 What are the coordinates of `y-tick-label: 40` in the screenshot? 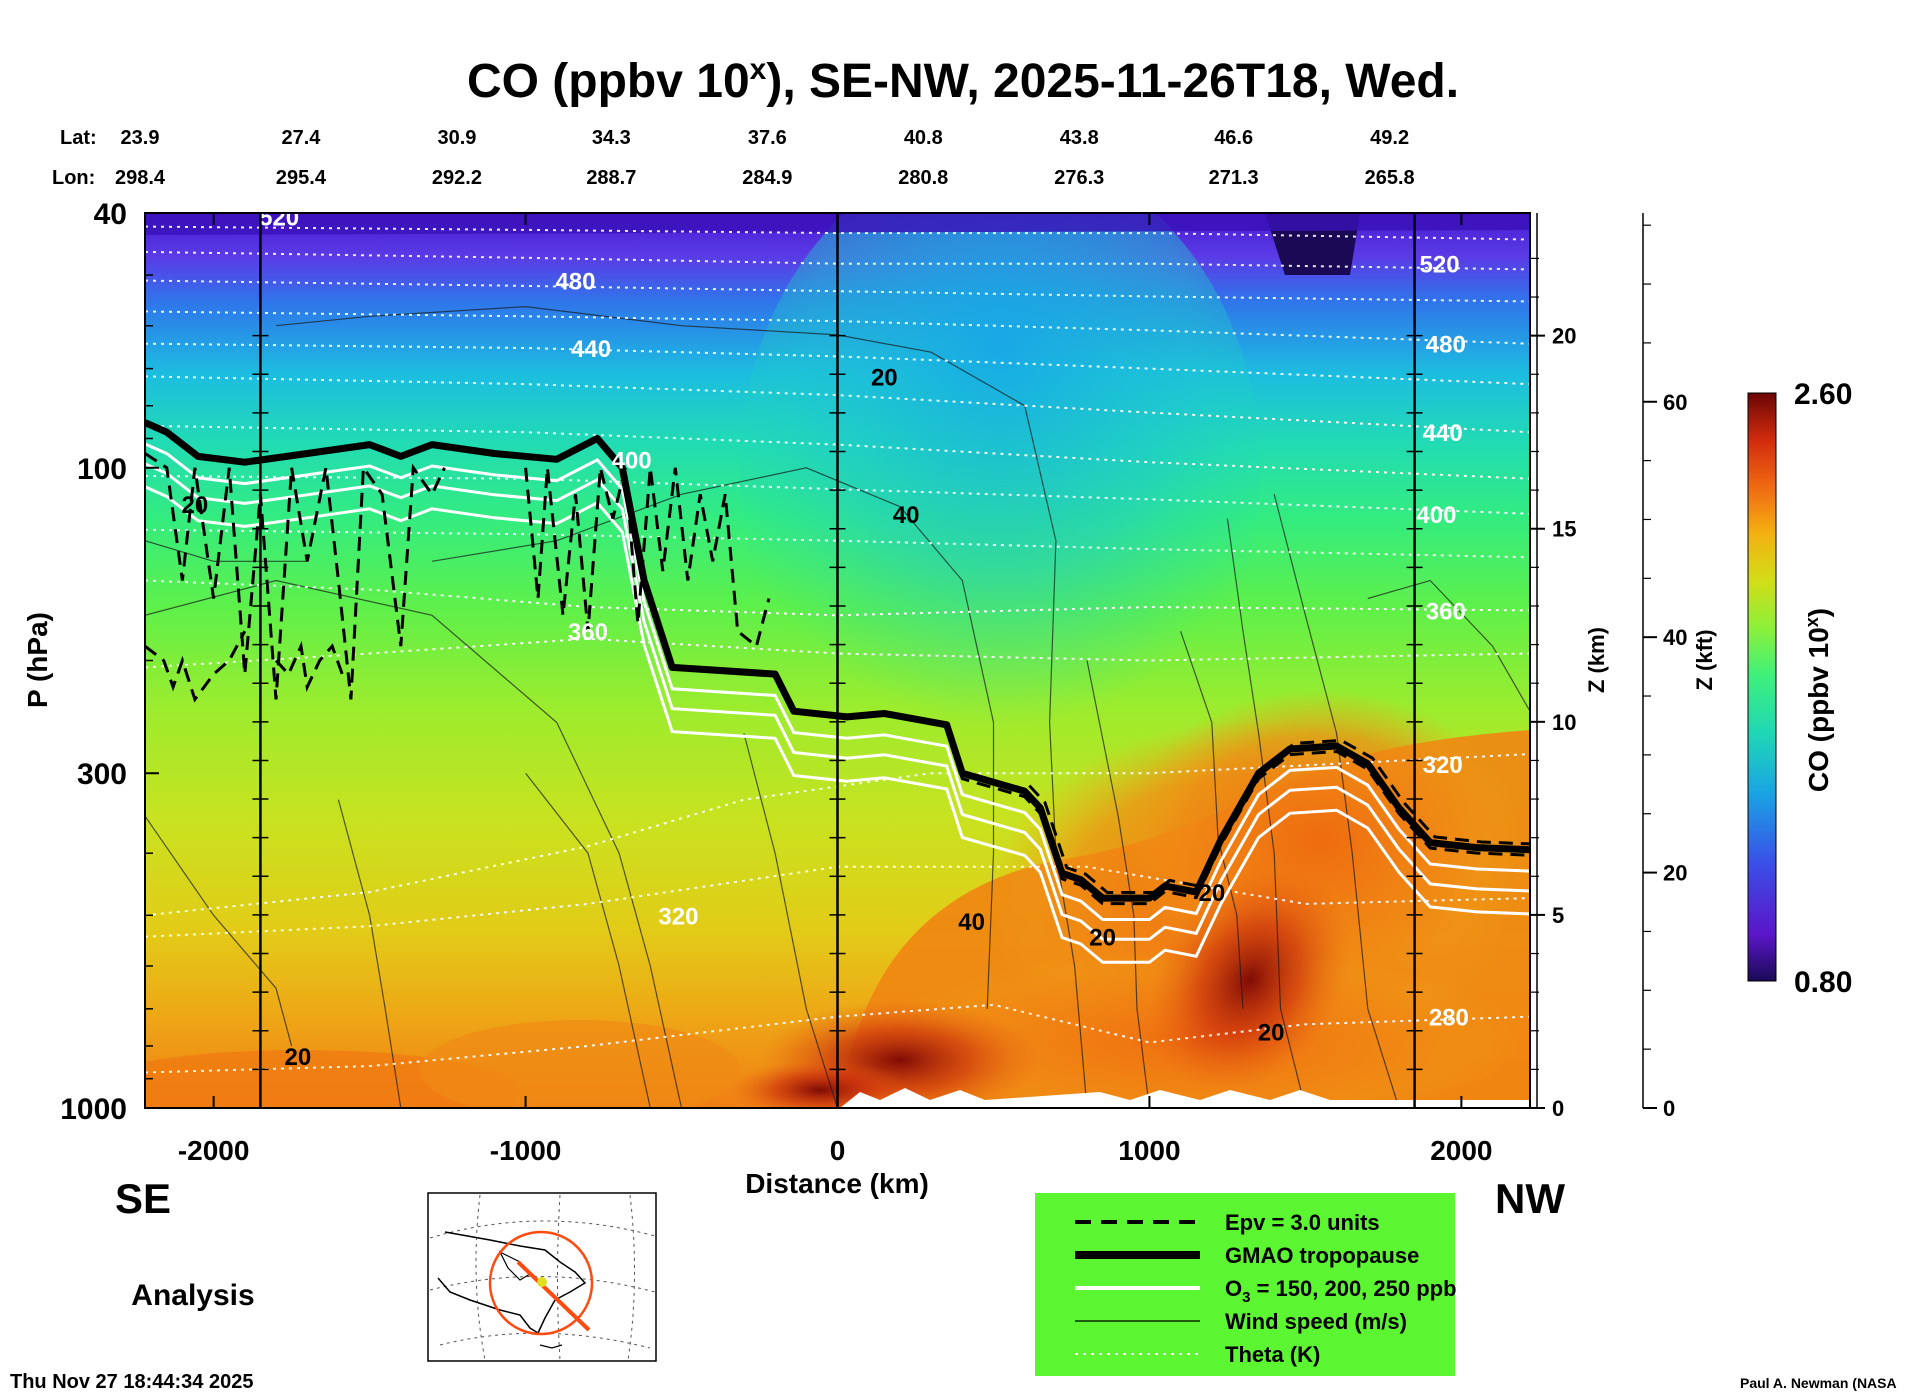 It's located at (110, 214).